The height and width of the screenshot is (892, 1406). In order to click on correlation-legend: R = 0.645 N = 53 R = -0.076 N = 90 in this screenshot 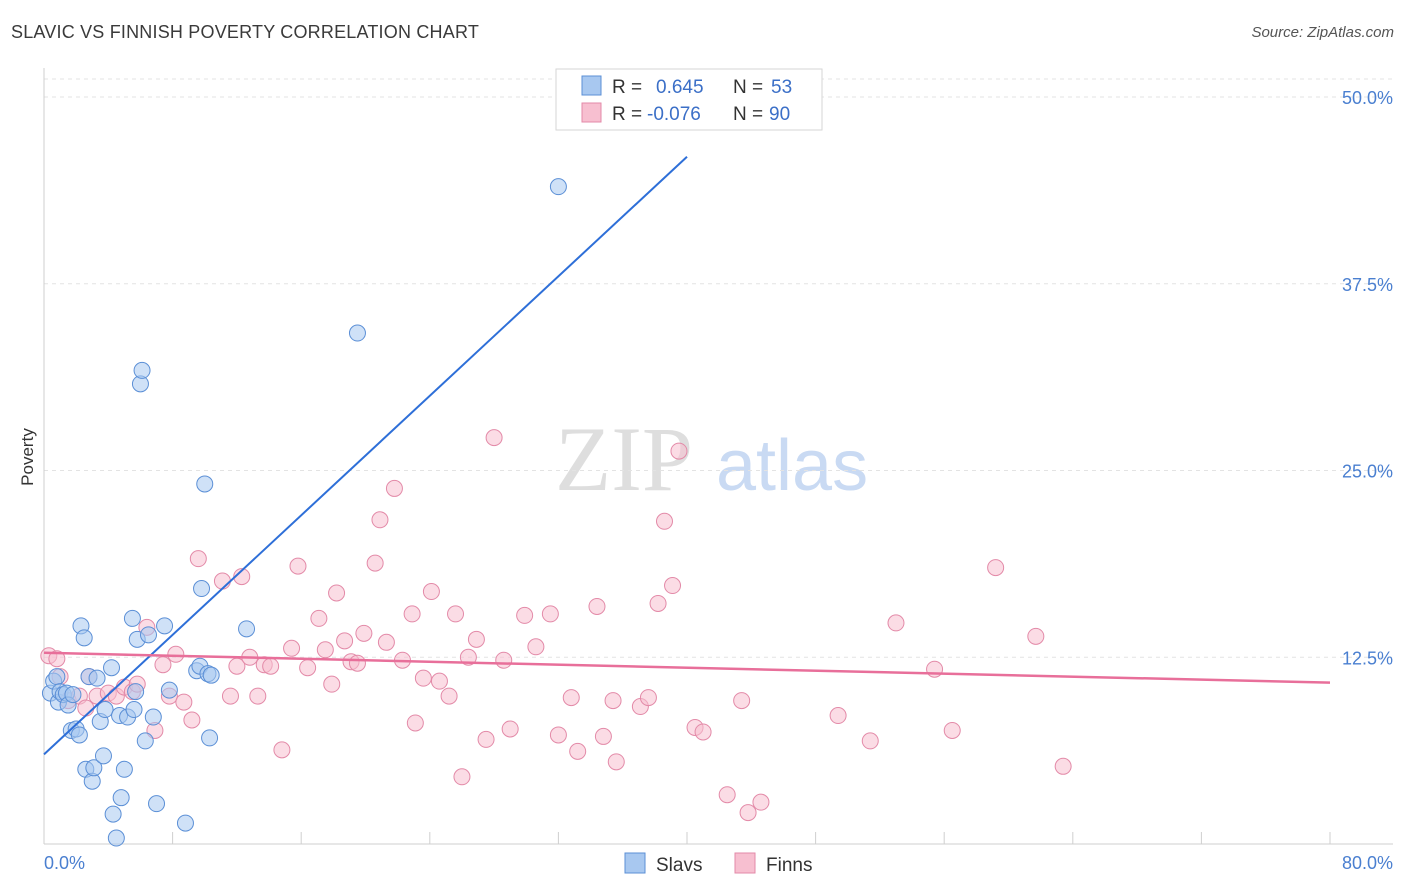, I will do `click(689, 99)`.